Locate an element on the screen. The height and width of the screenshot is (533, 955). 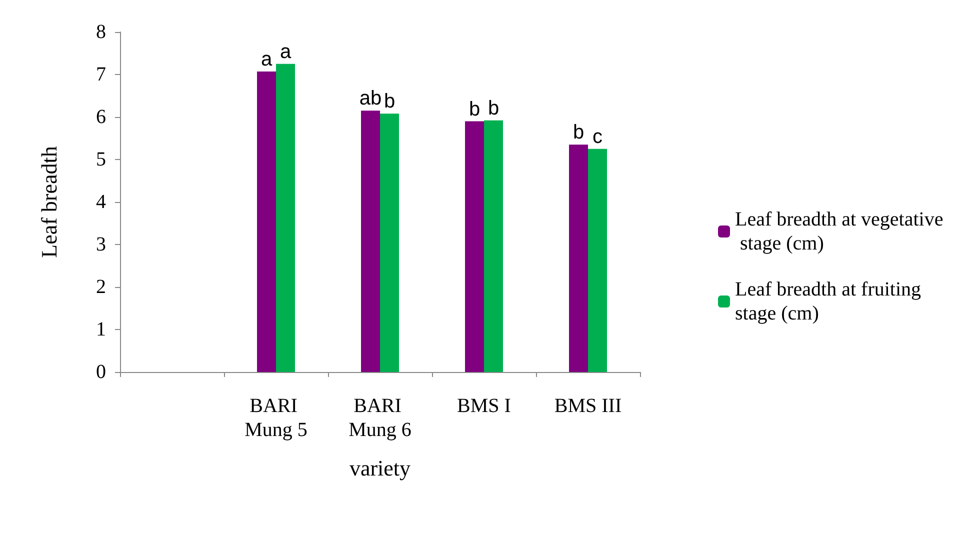
y-tick-label: 4 is located at coordinates (101, 202).